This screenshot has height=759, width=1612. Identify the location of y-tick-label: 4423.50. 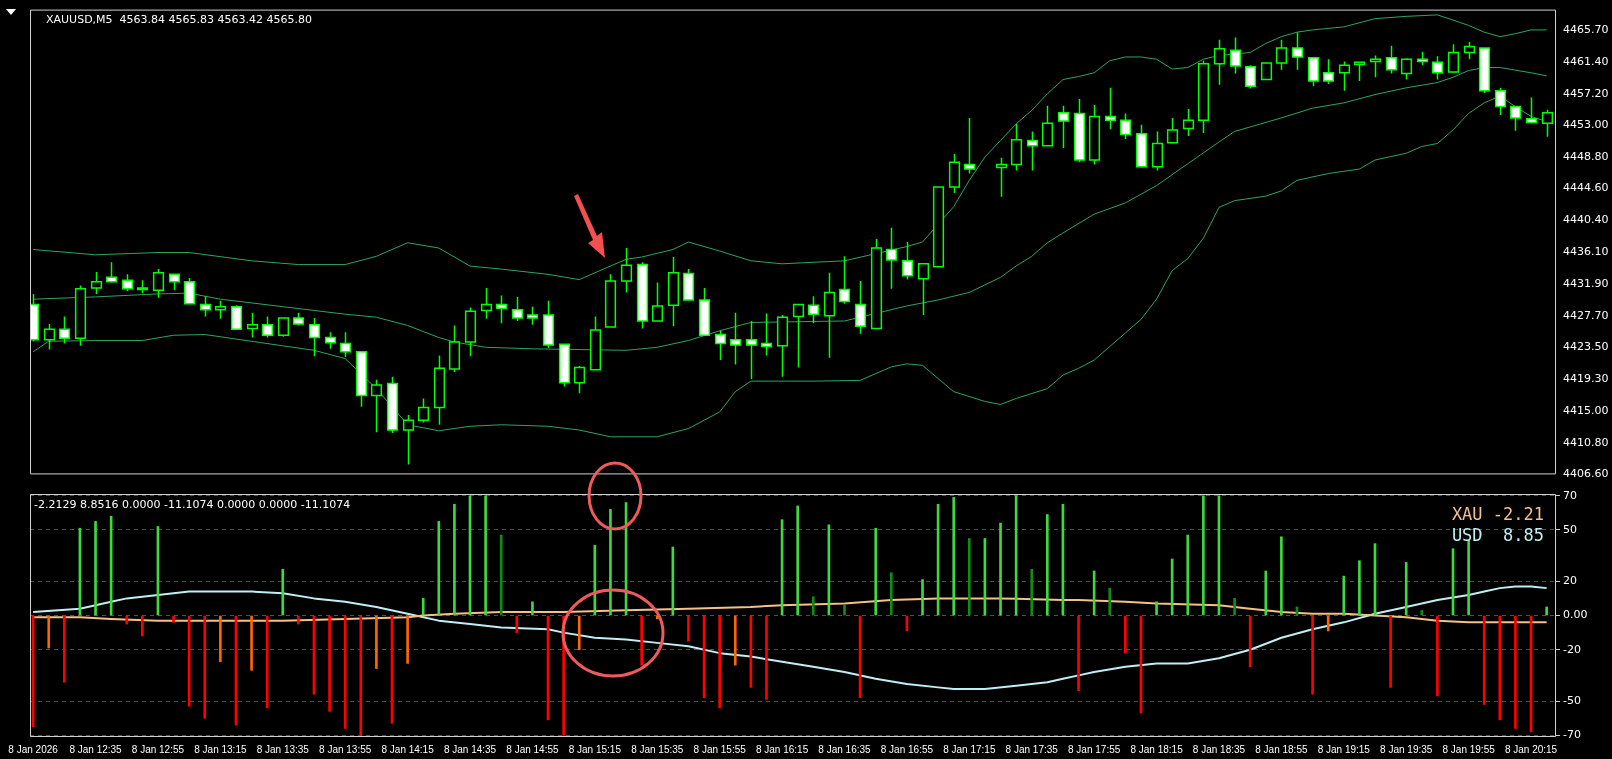
(1586, 347).